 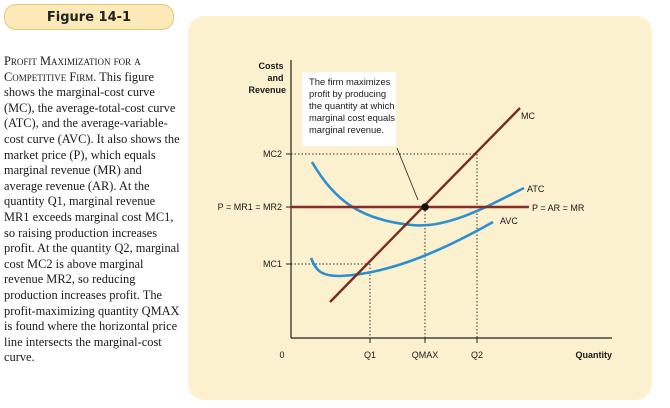 What do you see at coordinates (267, 90) in the screenshot?
I see `y-axis-title-line-3: Revenue` at bounding box center [267, 90].